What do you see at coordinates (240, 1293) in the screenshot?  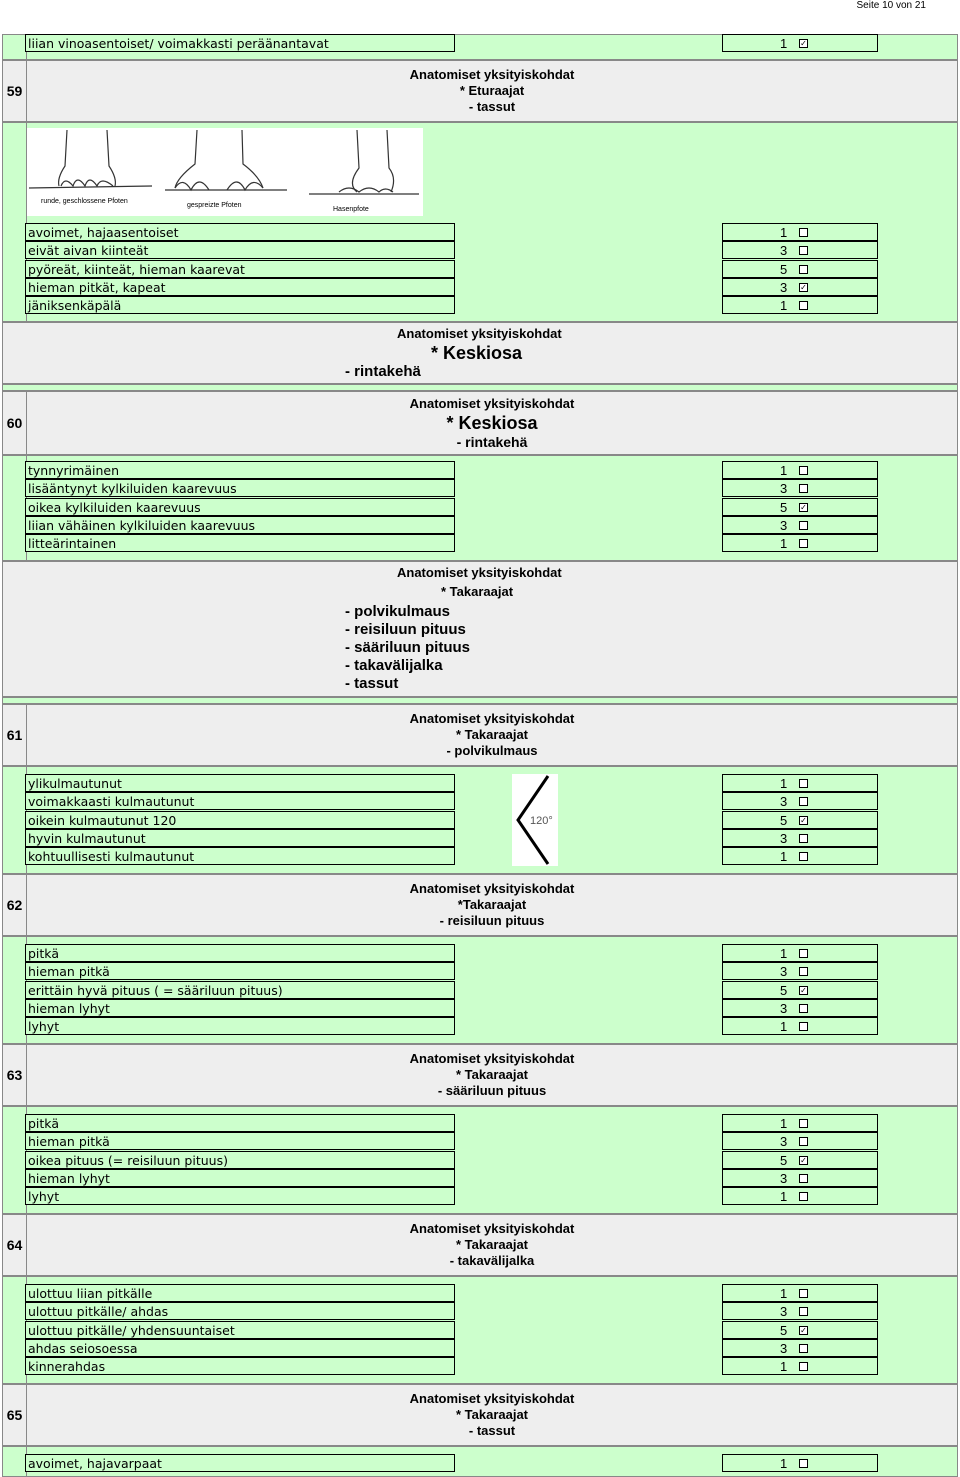 I see `option-label: ulottuu liian pitkälle` at bounding box center [240, 1293].